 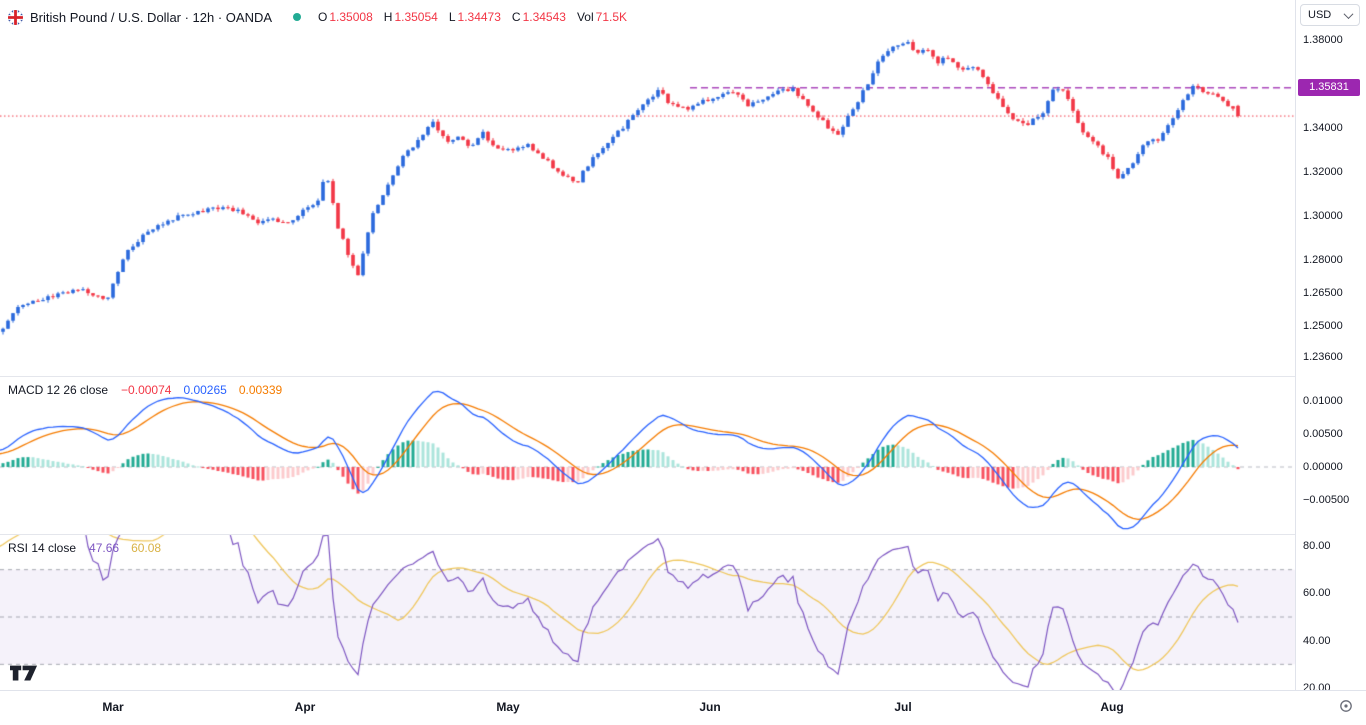 What do you see at coordinates (710, 707) in the screenshot?
I see `time-axis-label: Jun` at bounding box center [710, 707].